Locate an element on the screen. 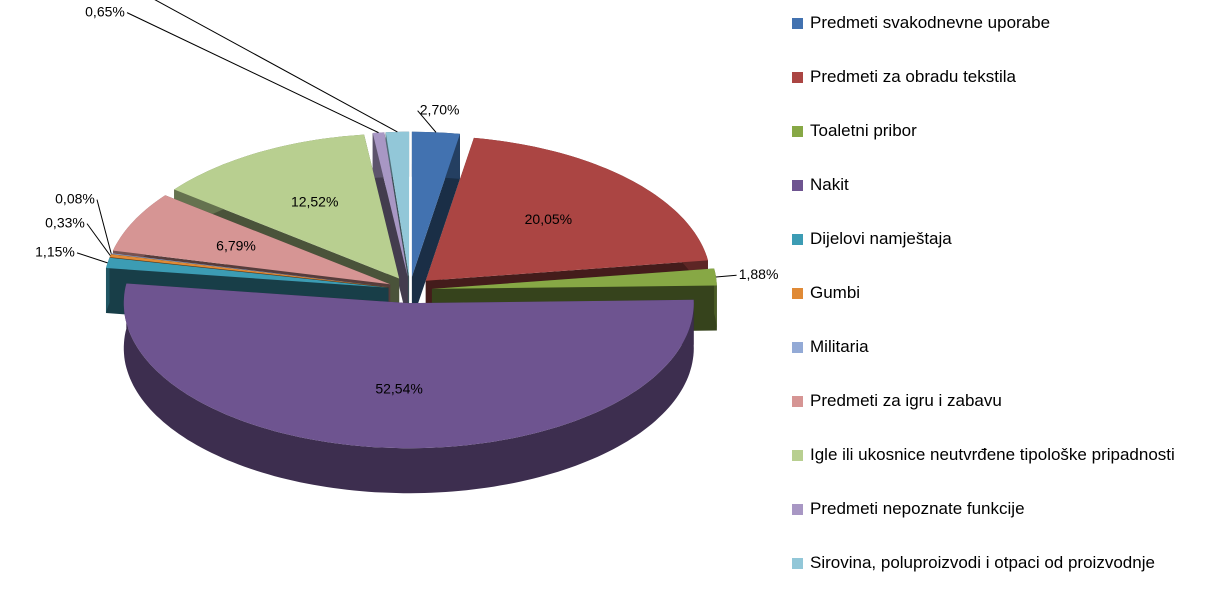 The width and height of the screenshot is (1212, 606). legend-item: Gumbi is located at coordinates (999, 309).